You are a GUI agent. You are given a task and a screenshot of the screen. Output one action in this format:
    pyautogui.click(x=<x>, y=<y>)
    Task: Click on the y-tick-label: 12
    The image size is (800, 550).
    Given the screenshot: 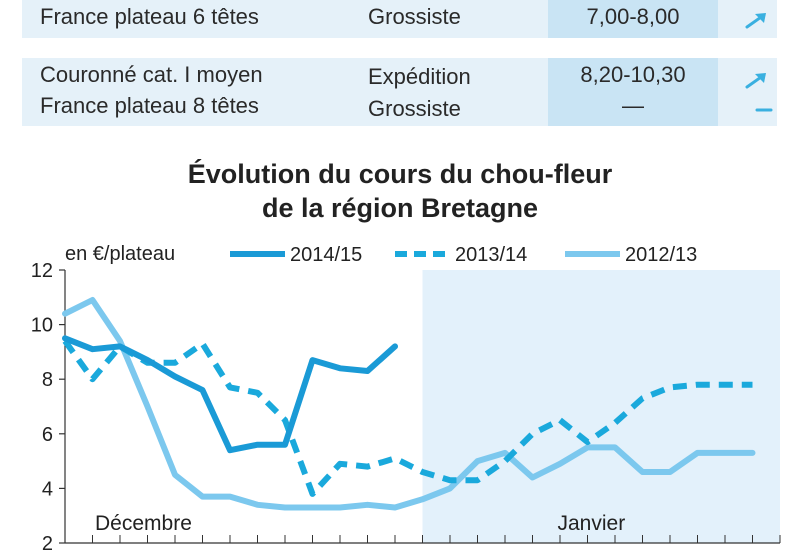 What is the action you would take?
    pyautogui.click(x=42, y=271)
    